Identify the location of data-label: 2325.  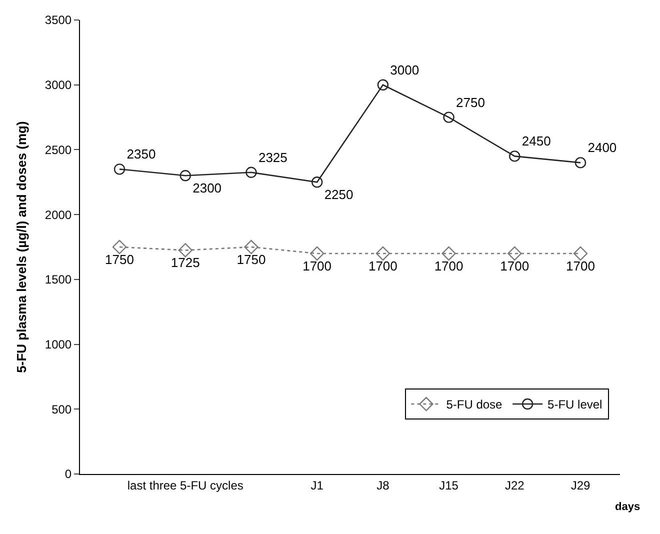
(273, 157).